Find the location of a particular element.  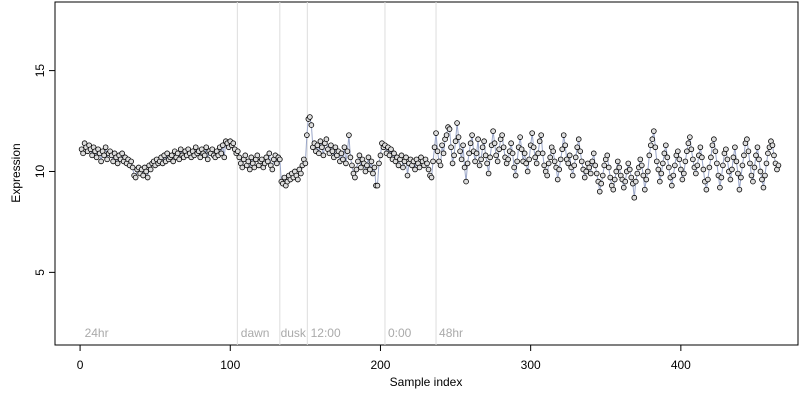

y-tick-label: 15 is located at coordinates (40, 71).